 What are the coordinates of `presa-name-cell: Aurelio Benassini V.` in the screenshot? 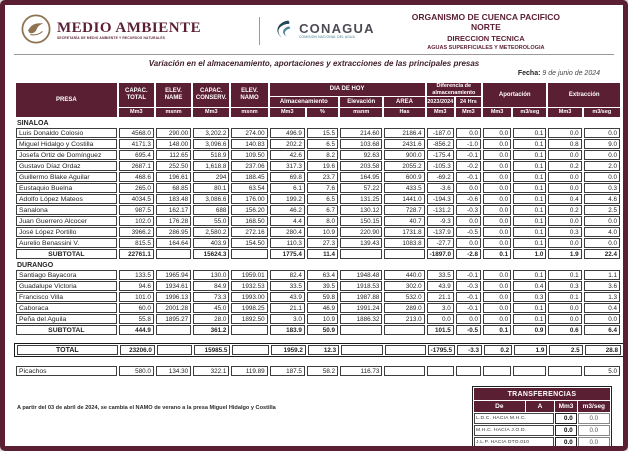 It's located at (66, 243).